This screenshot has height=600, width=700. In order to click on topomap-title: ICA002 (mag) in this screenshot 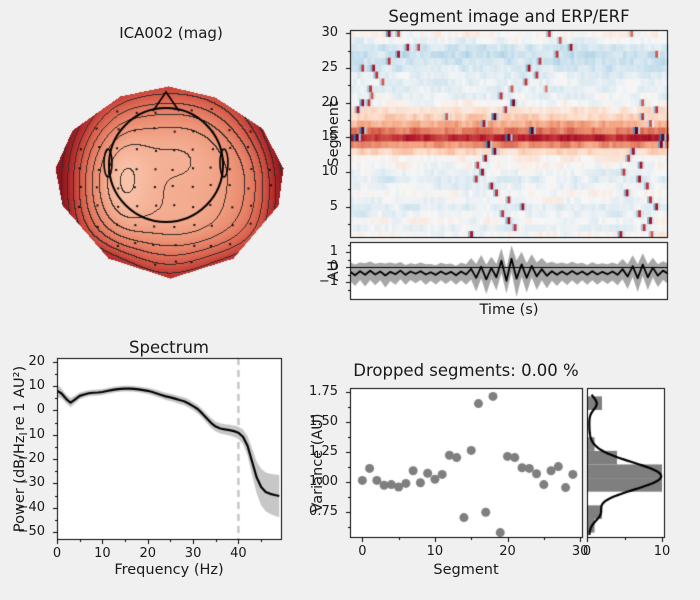, I will do `click(171, 33)`.